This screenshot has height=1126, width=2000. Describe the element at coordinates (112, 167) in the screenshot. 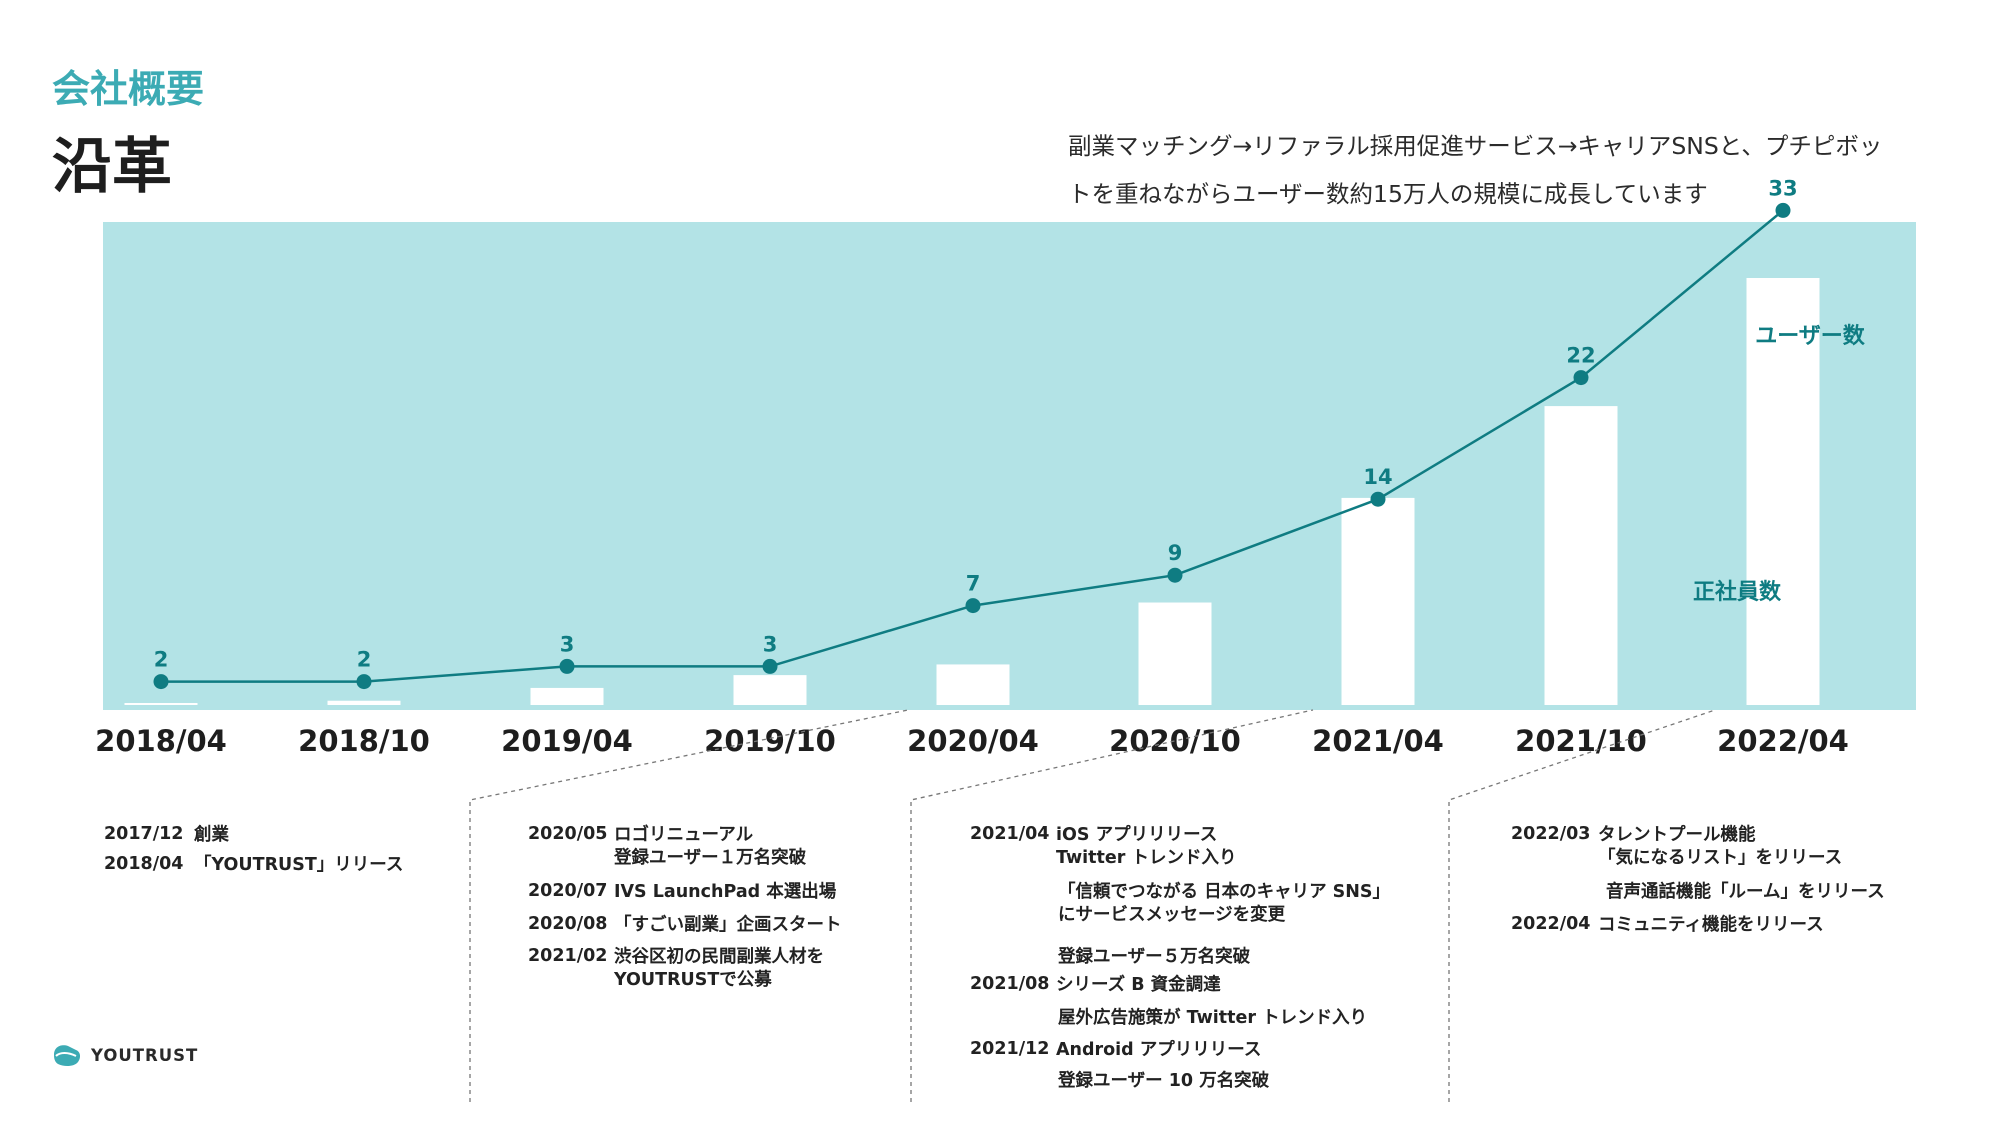

I see `page-title: 沿革` at that location.